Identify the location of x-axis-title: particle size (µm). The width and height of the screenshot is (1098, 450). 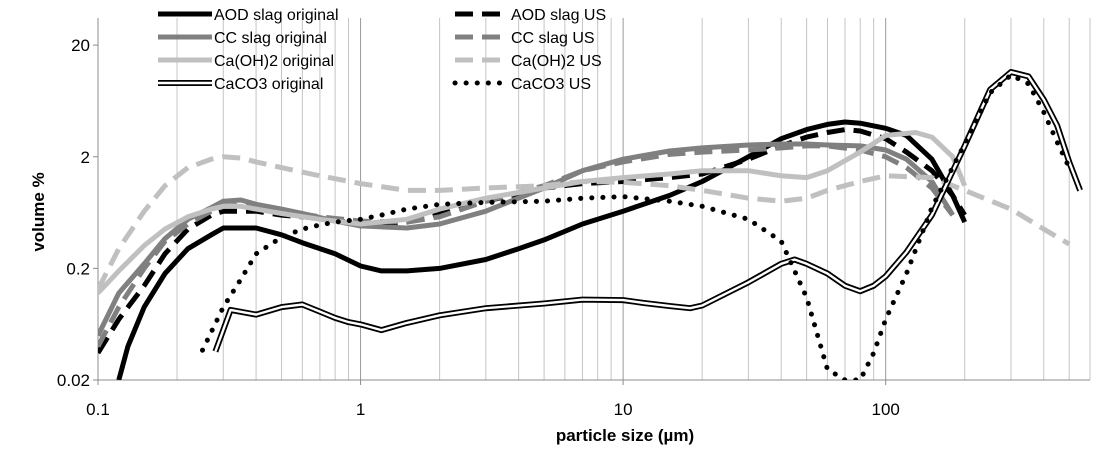
(625, 435).